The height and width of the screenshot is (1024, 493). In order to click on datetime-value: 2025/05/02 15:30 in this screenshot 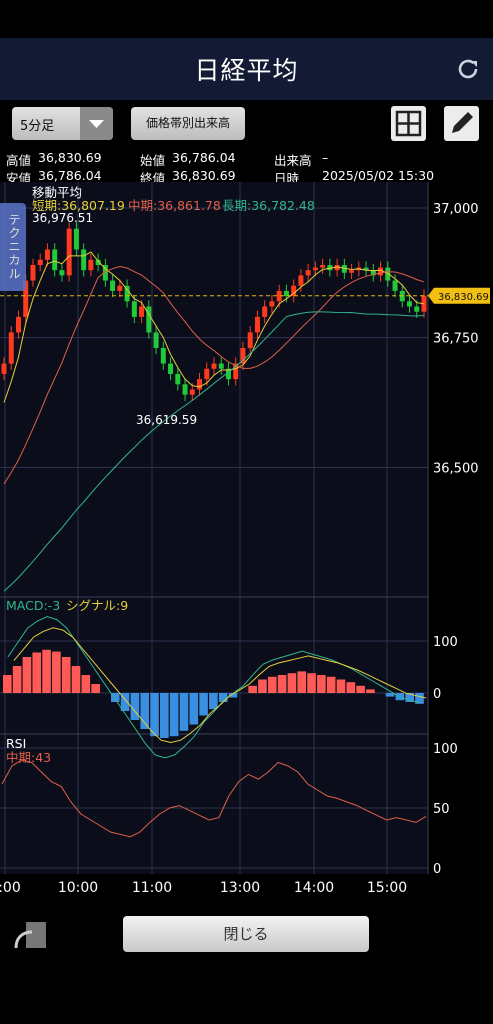, I will do `click(378, 175)`.